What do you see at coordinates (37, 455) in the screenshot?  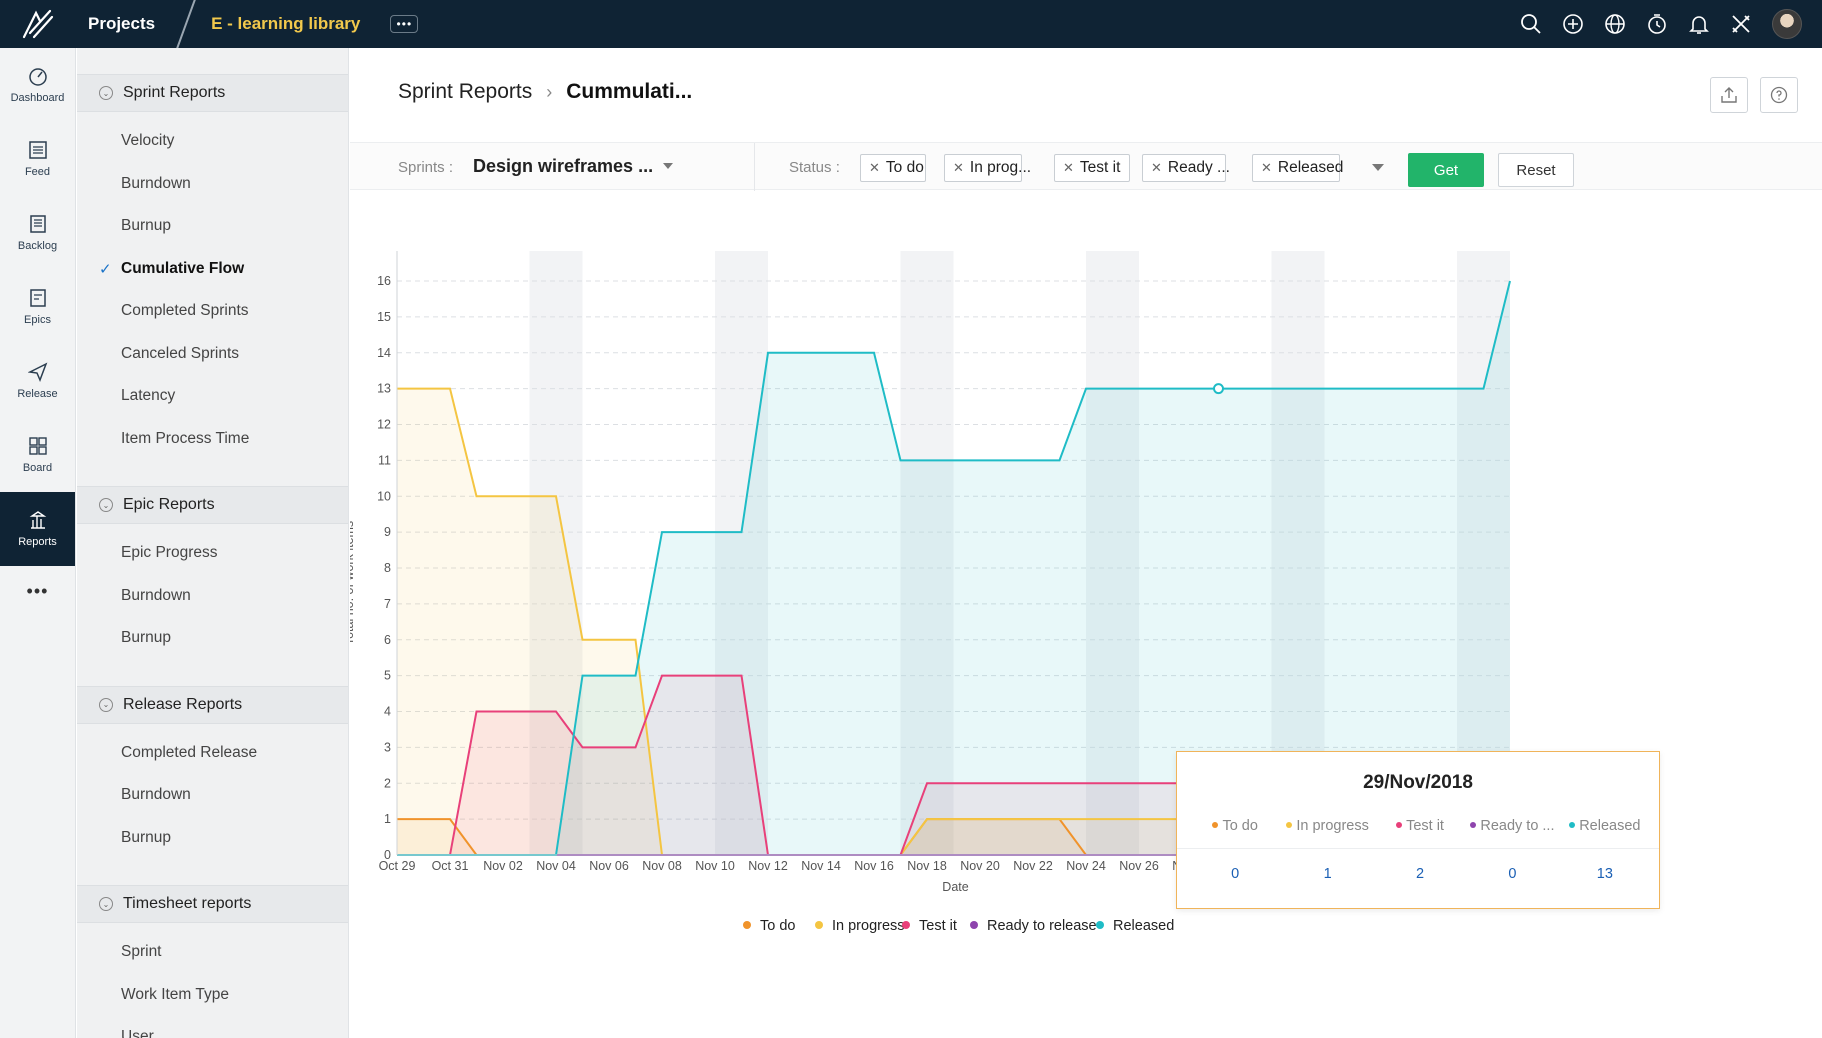 I see `nav-board: Board` at bounding box center [37, 455].